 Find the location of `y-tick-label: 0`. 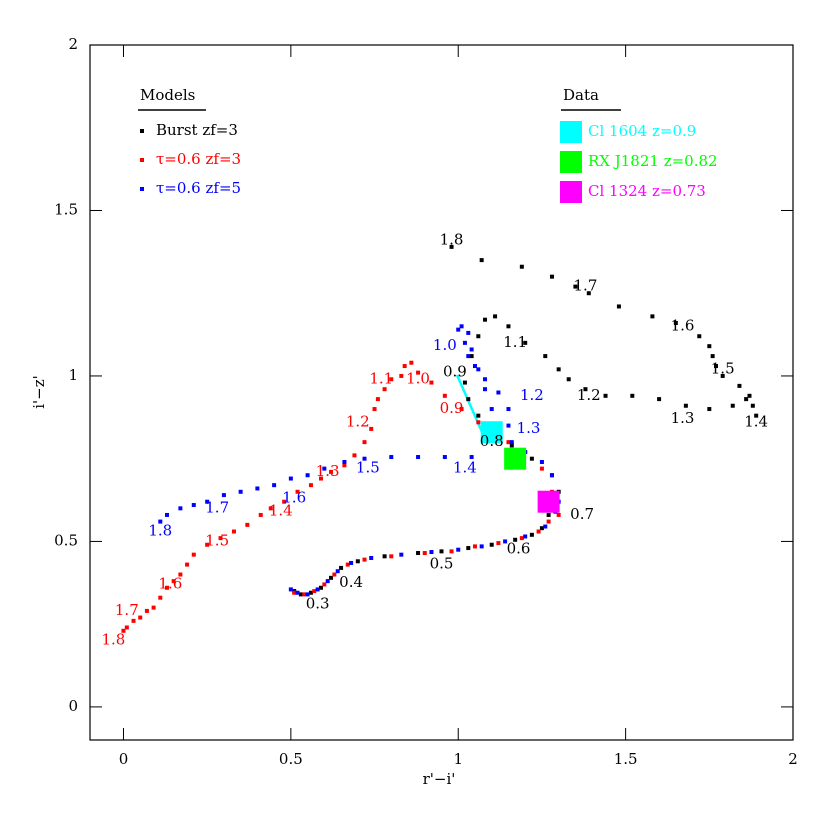

y-tick-label: 0 is located at coordinates (73, 706).